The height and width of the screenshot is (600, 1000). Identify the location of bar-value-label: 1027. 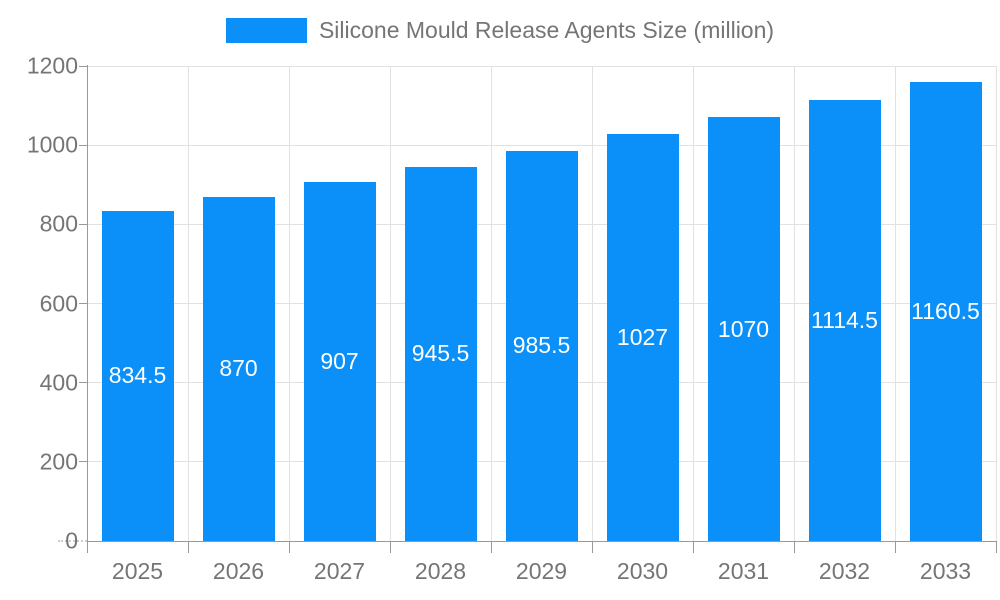
(642, 337).